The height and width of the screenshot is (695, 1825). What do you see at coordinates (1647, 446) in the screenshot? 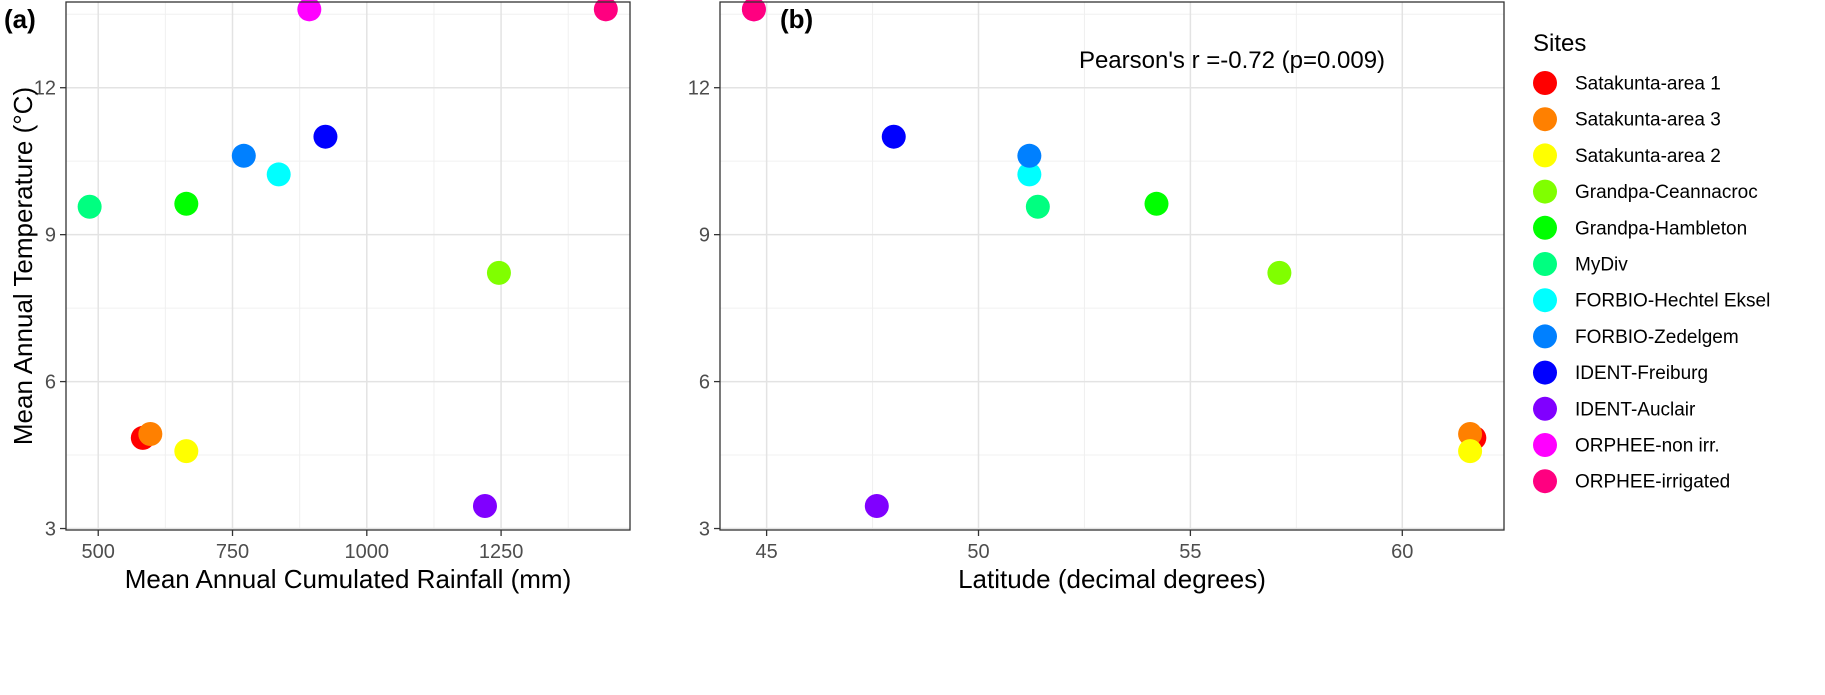
I see `legend-item-label: ORPHEE-non irr.` at bounding box center [1647, 446].